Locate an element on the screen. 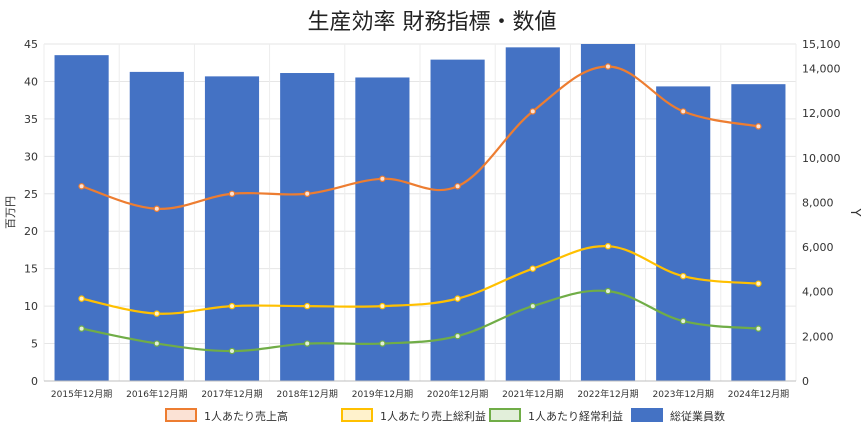 The height and width of the screenshot is (432, 864). left-tick-label: 20 is located at coordinates (31, 231).